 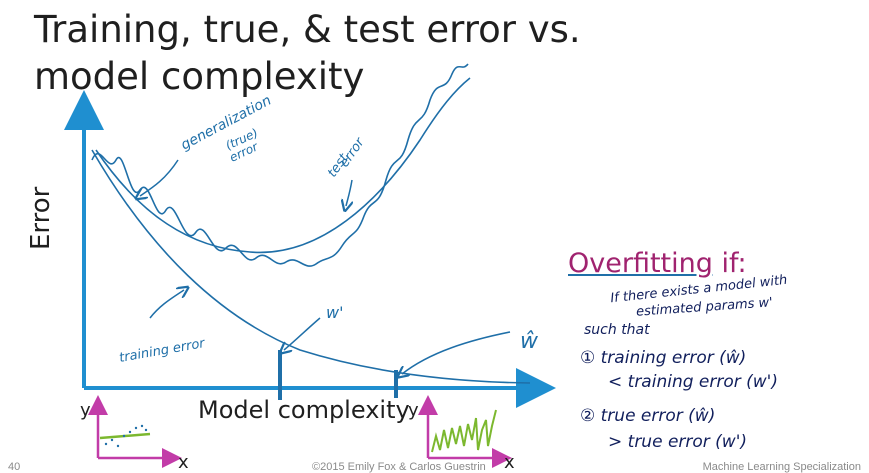 What do you see at coordinates (529, 341) in the screenshot?
I see `w-hat-label: ŵ` at bounding box center [529, 341].